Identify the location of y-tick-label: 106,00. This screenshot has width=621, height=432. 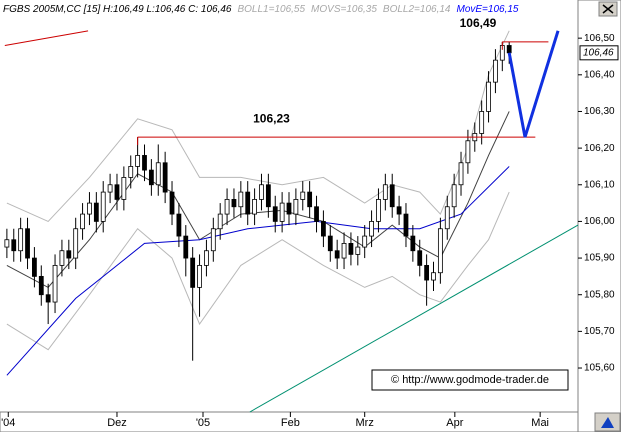
(599, 221).